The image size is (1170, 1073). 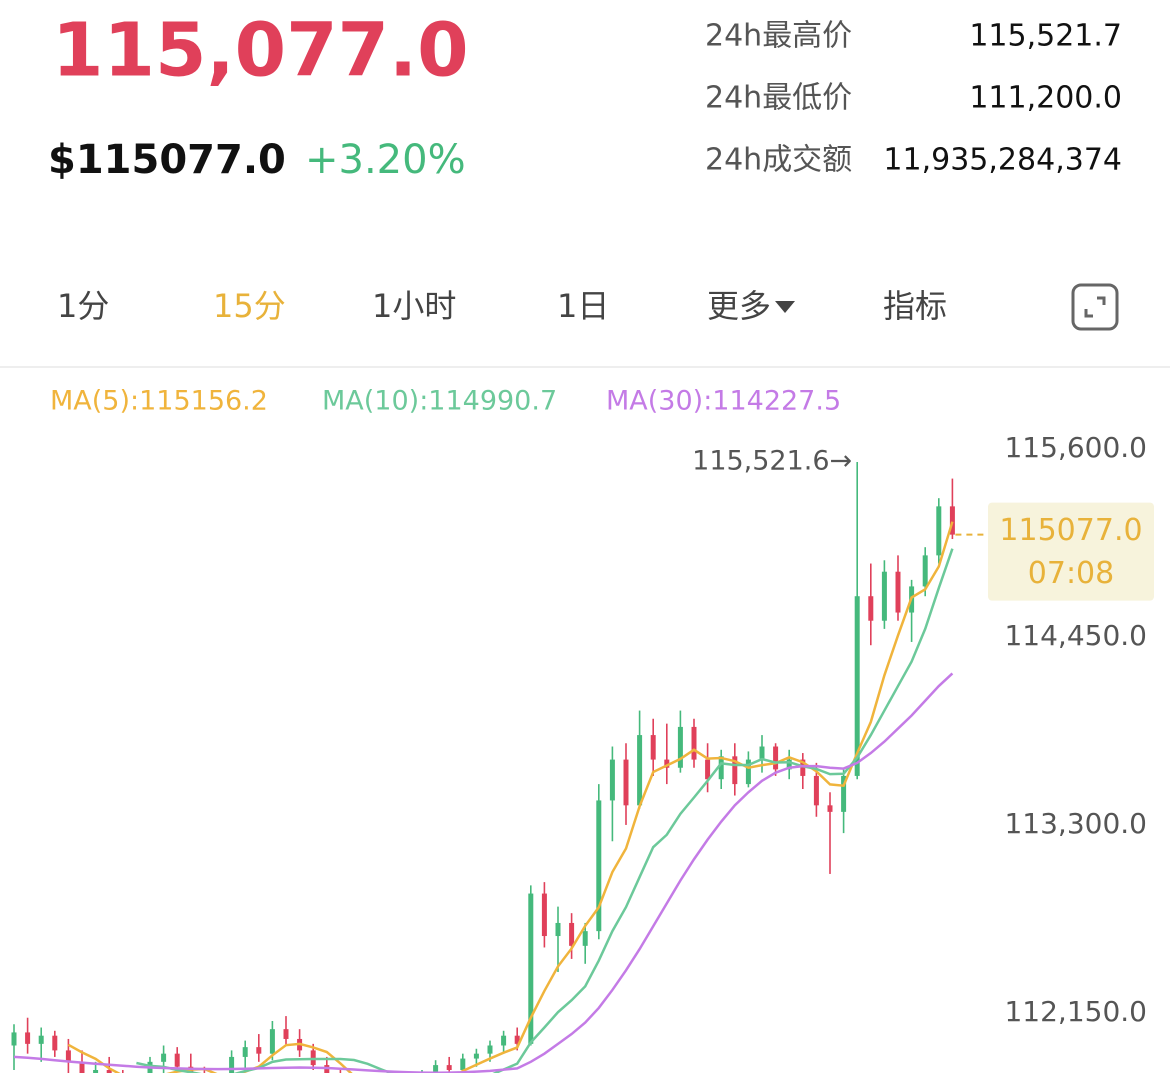 I want to click on y-tick-label: 113,300.0, so click(x=1075, y=823).